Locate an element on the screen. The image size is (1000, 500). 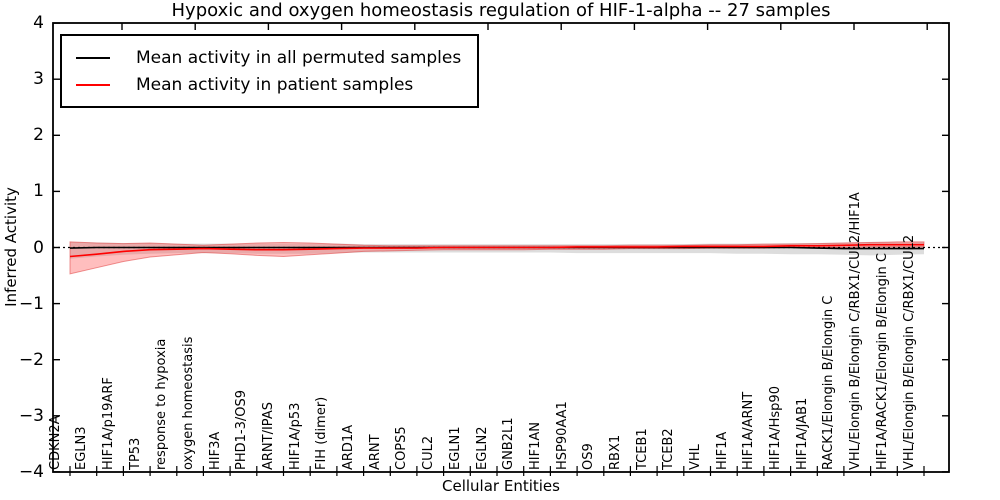
patient-mean-line is located at coordinates (496, 250).